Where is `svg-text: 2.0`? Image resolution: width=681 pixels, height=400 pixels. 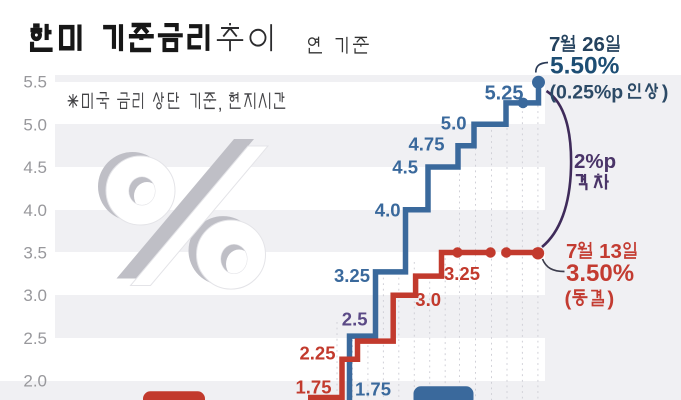 svg-text: 2.0 is located at coordinates (35, 381).